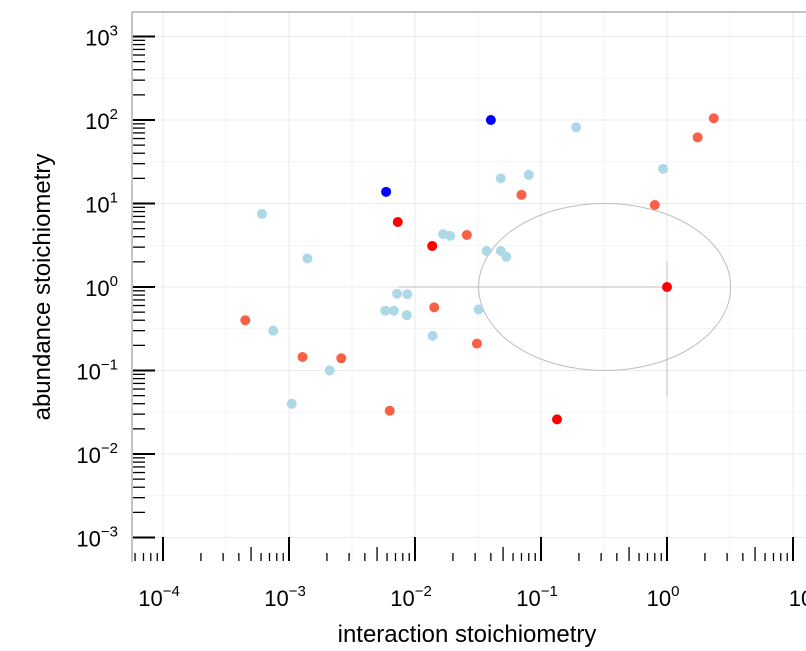  I want to click on y-tick-label: 10², so click(101, 120).